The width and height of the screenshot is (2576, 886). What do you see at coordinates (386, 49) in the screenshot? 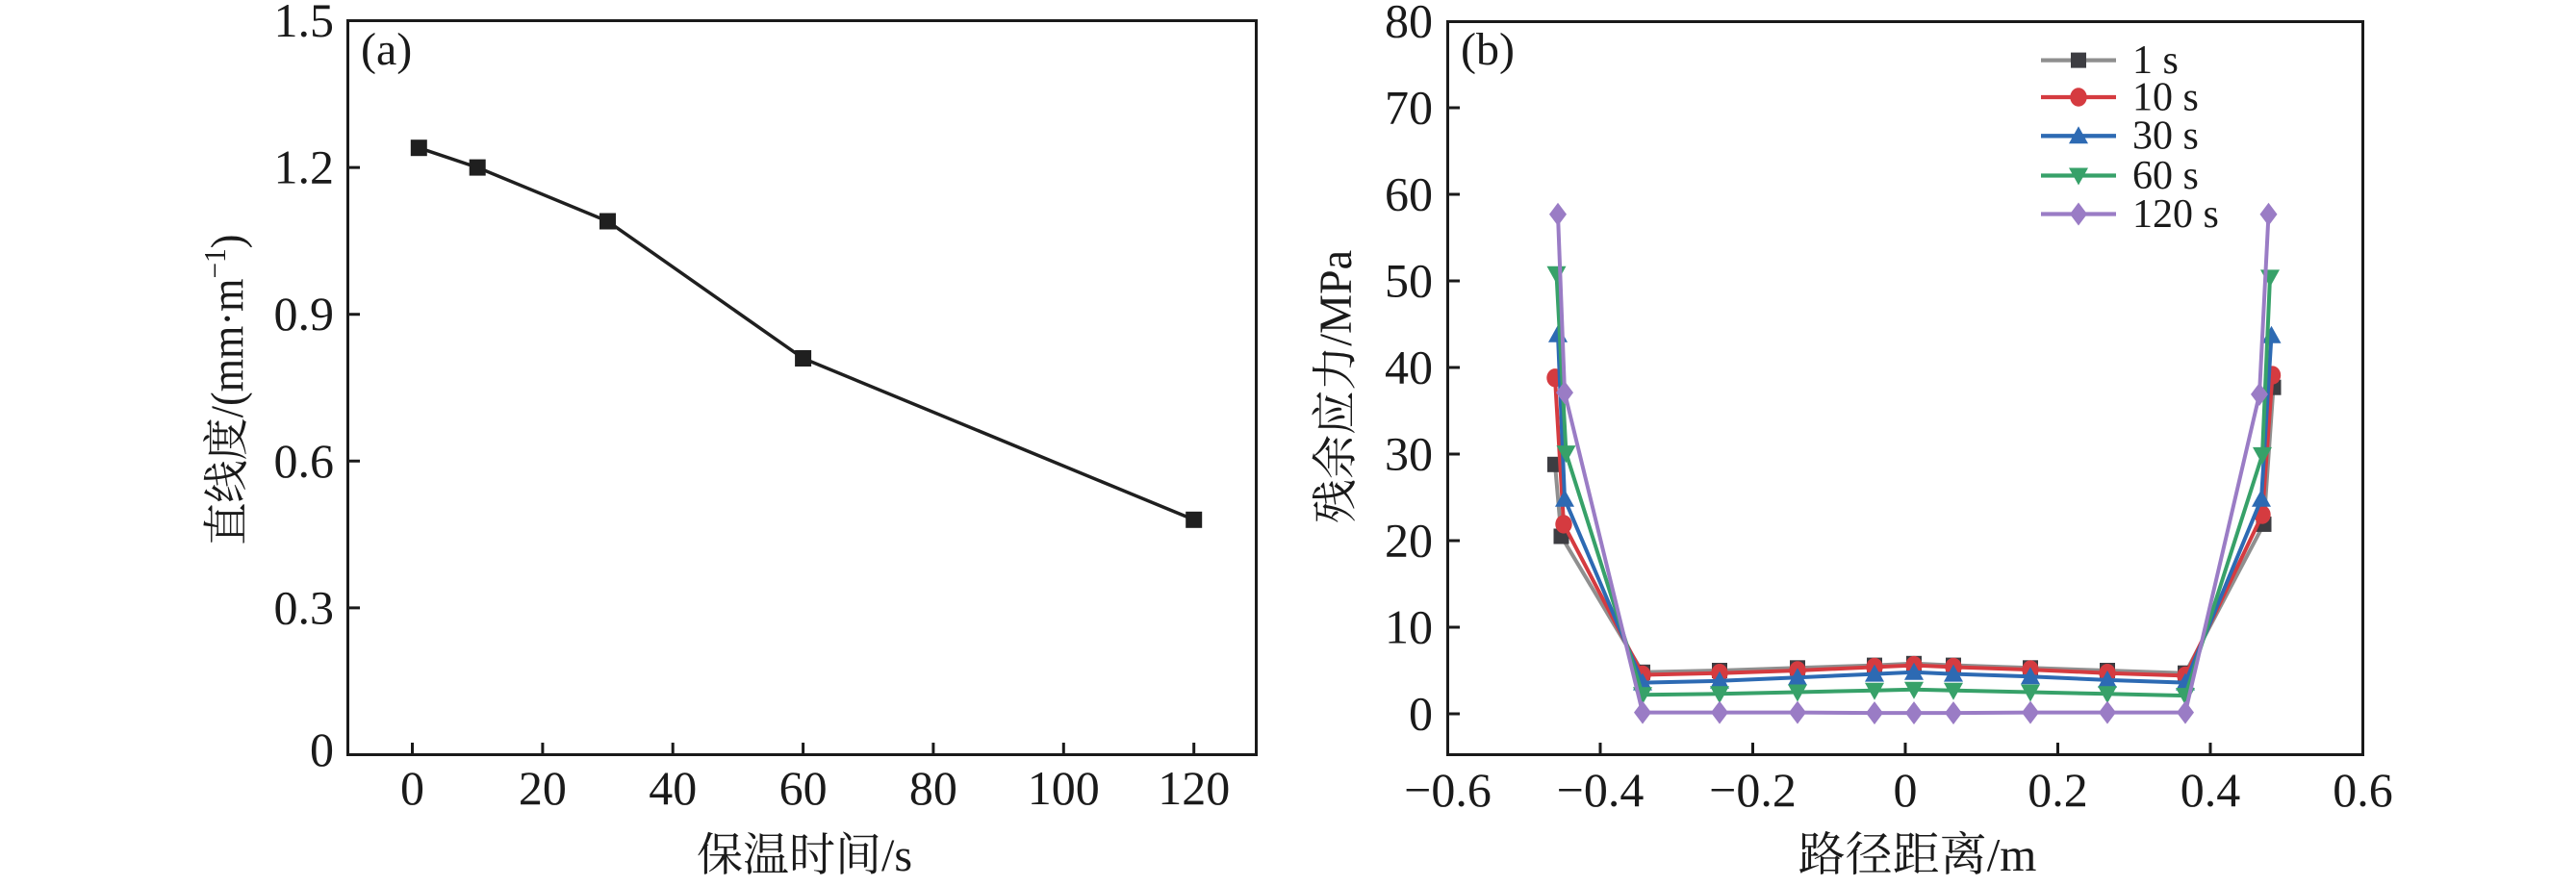
I see `svg-text: (a)` at bounding box center [386, 49].